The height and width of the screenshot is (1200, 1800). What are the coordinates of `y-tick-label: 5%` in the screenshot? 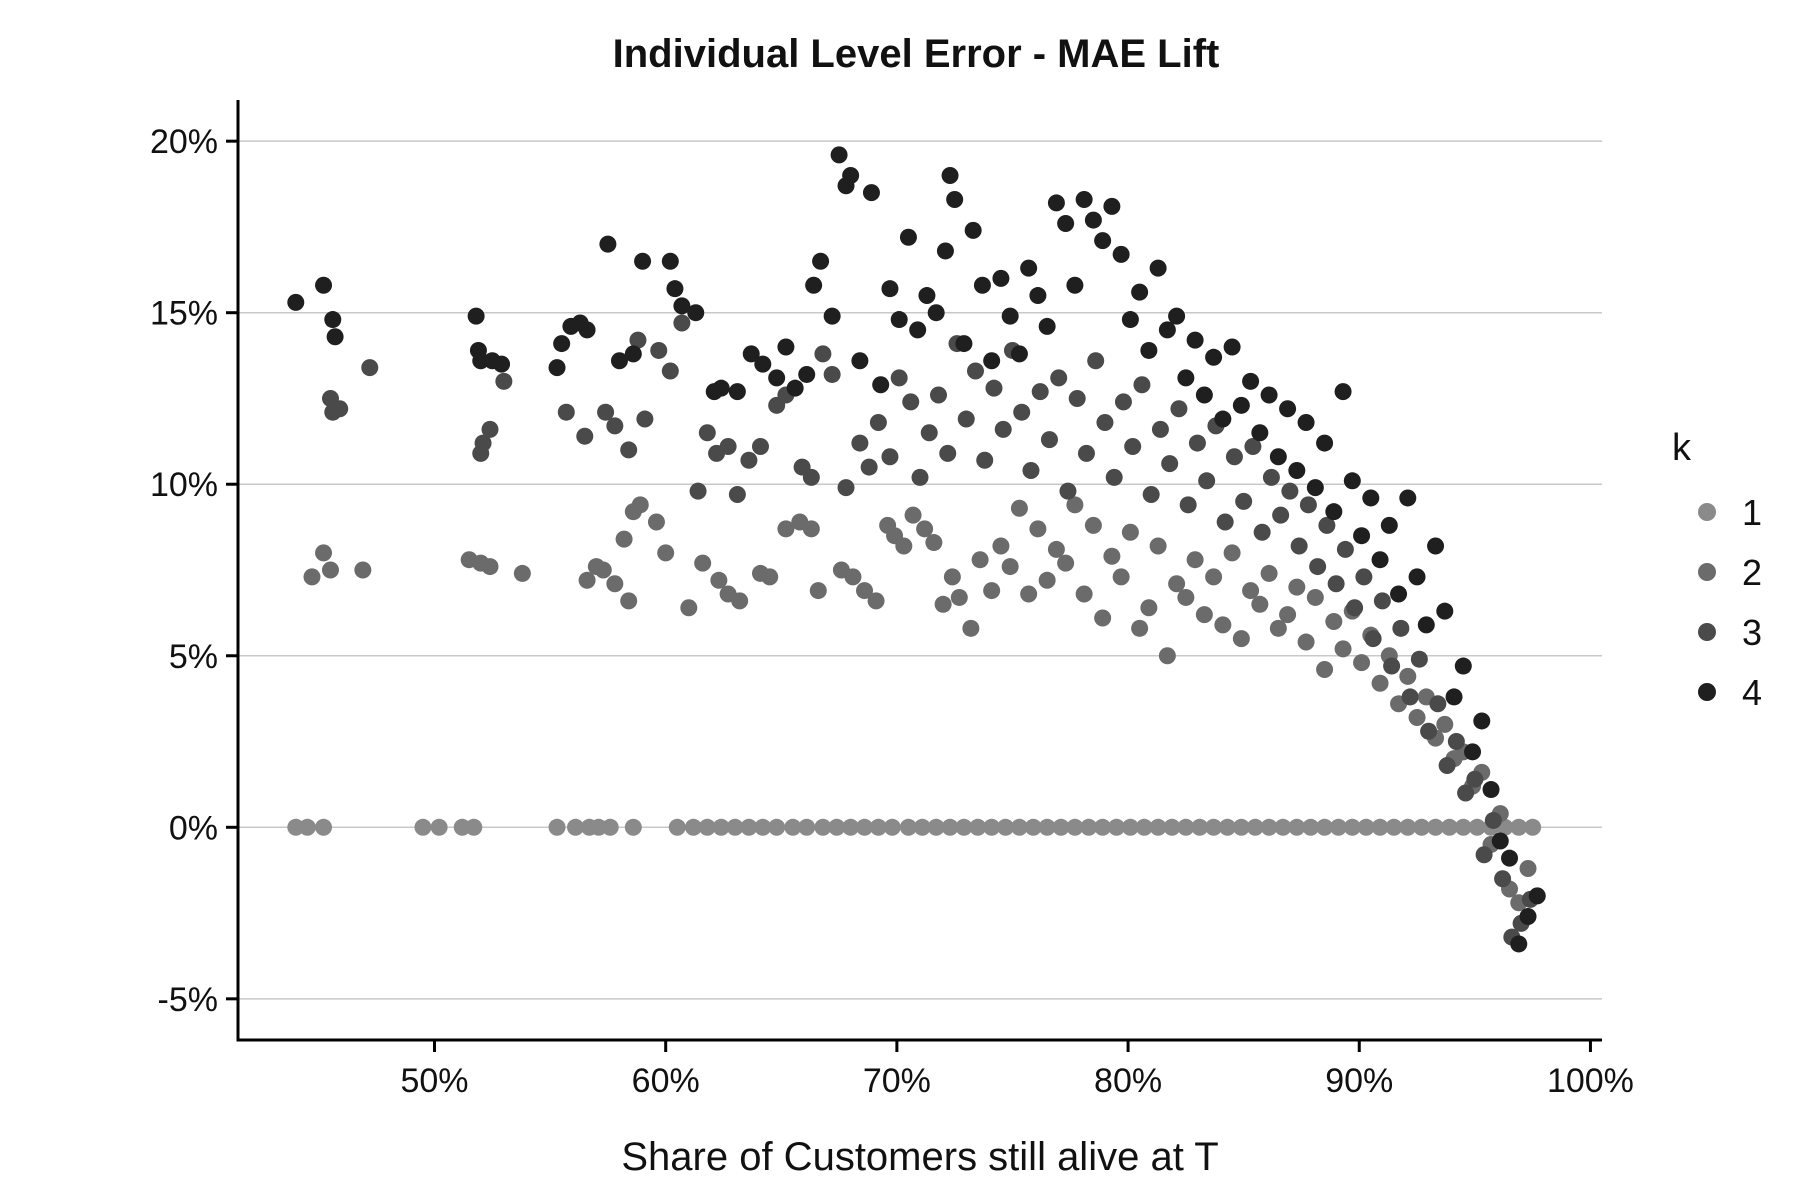 It's located at (193, 657).